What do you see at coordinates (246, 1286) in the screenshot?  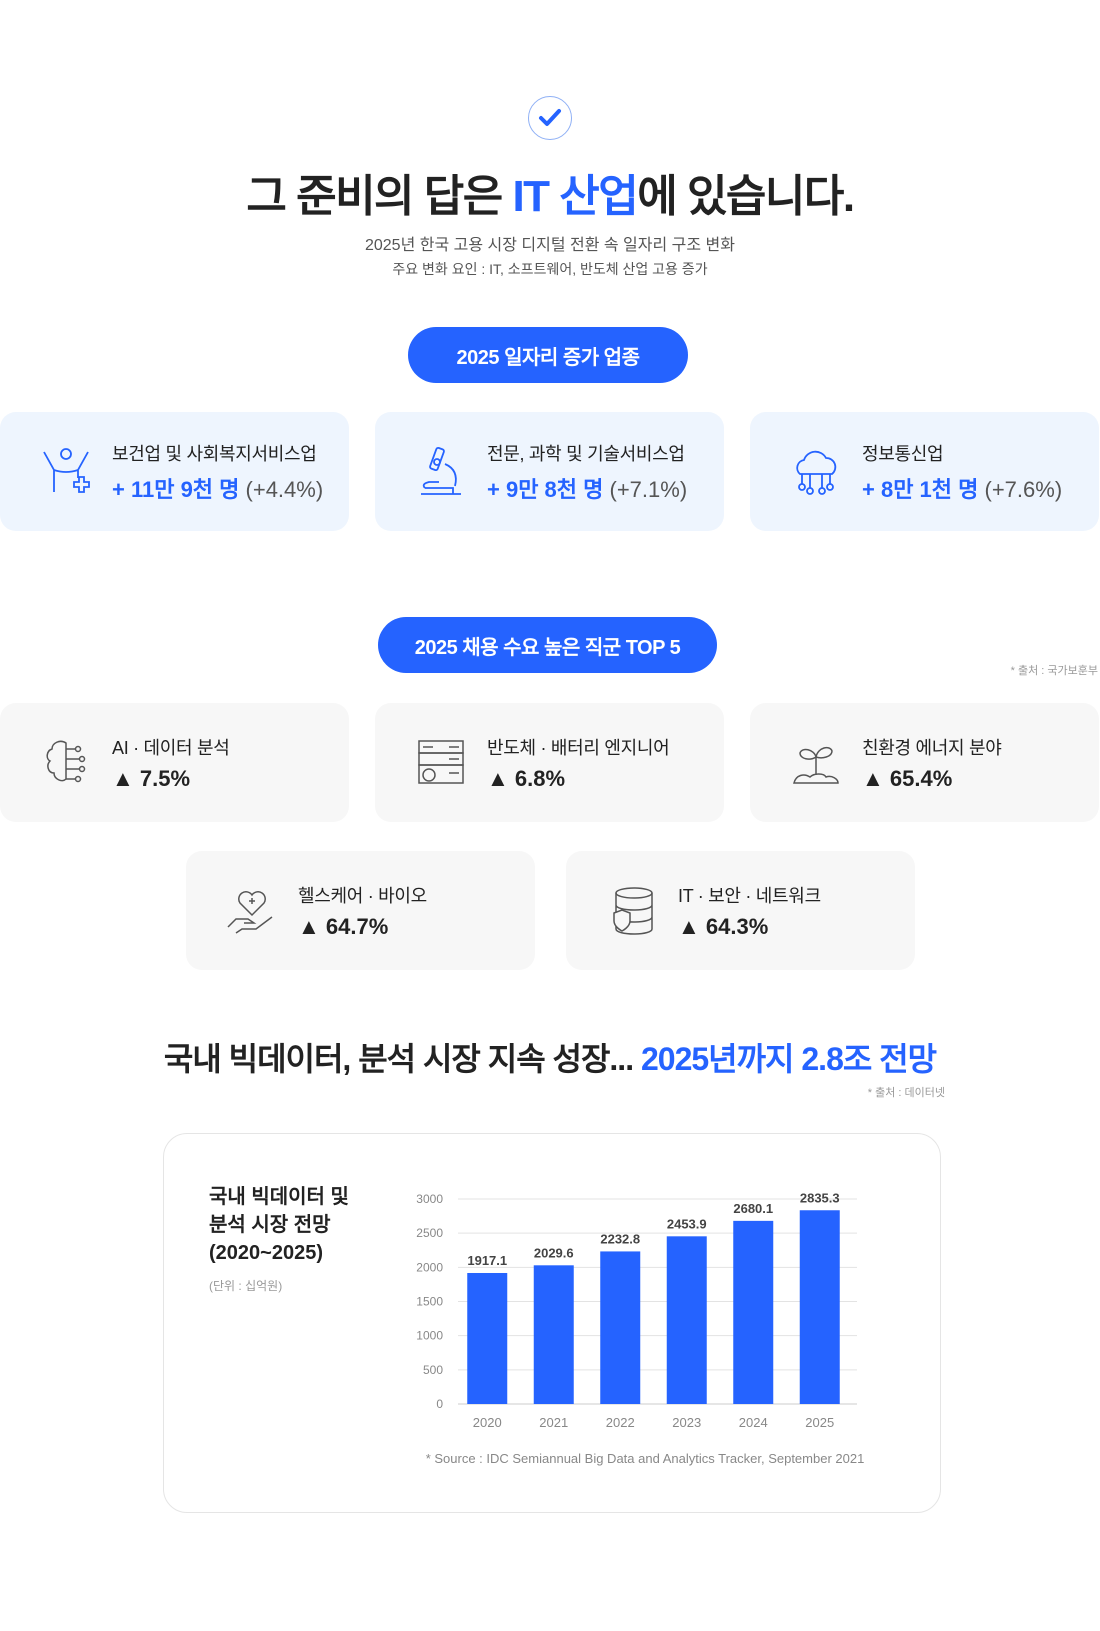 I see `chart-unit: (단위 : 십억원)` at bounding box center [246, 1286].